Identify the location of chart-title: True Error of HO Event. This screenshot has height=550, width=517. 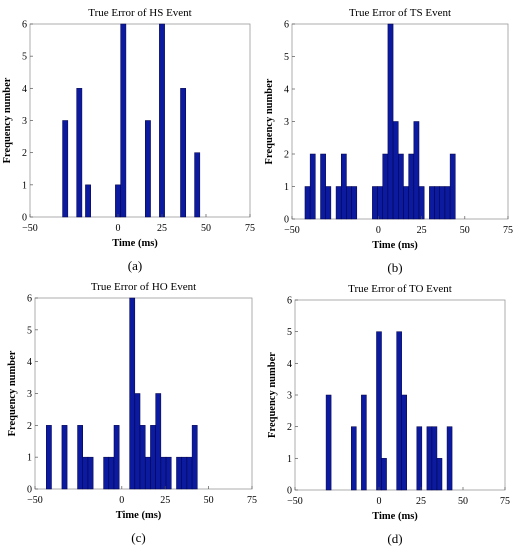
(143, 287).